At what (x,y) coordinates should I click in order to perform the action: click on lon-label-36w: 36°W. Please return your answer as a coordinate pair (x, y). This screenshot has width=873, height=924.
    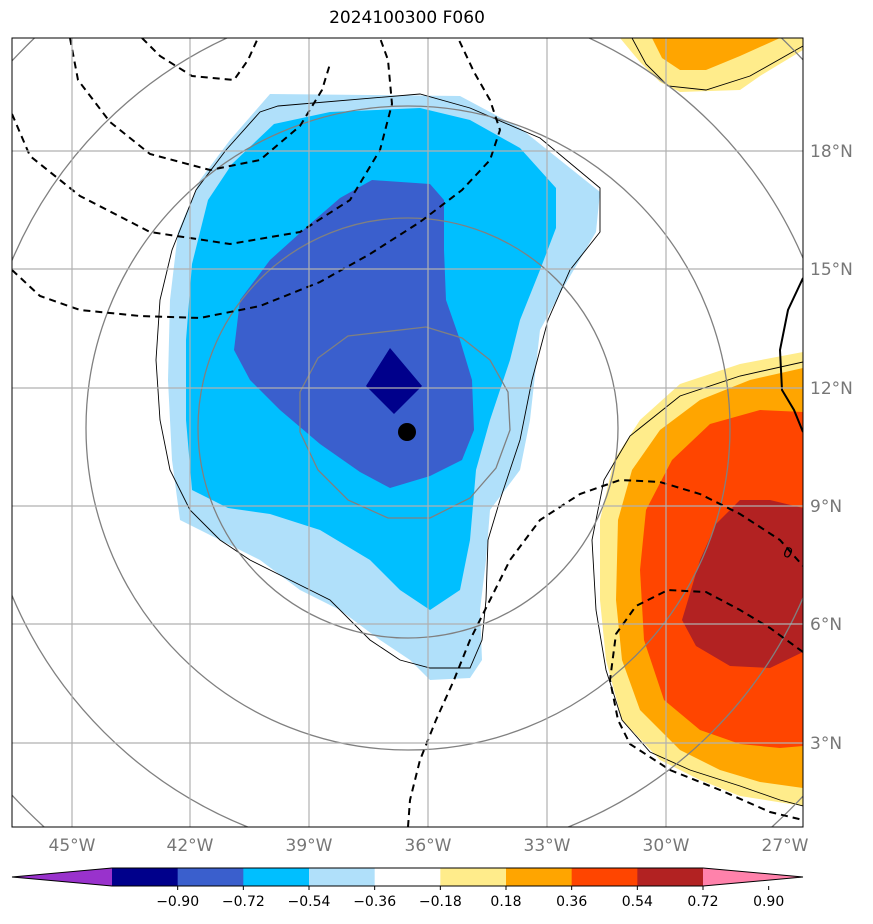
    Looking at the image, I should click on (428, 846).